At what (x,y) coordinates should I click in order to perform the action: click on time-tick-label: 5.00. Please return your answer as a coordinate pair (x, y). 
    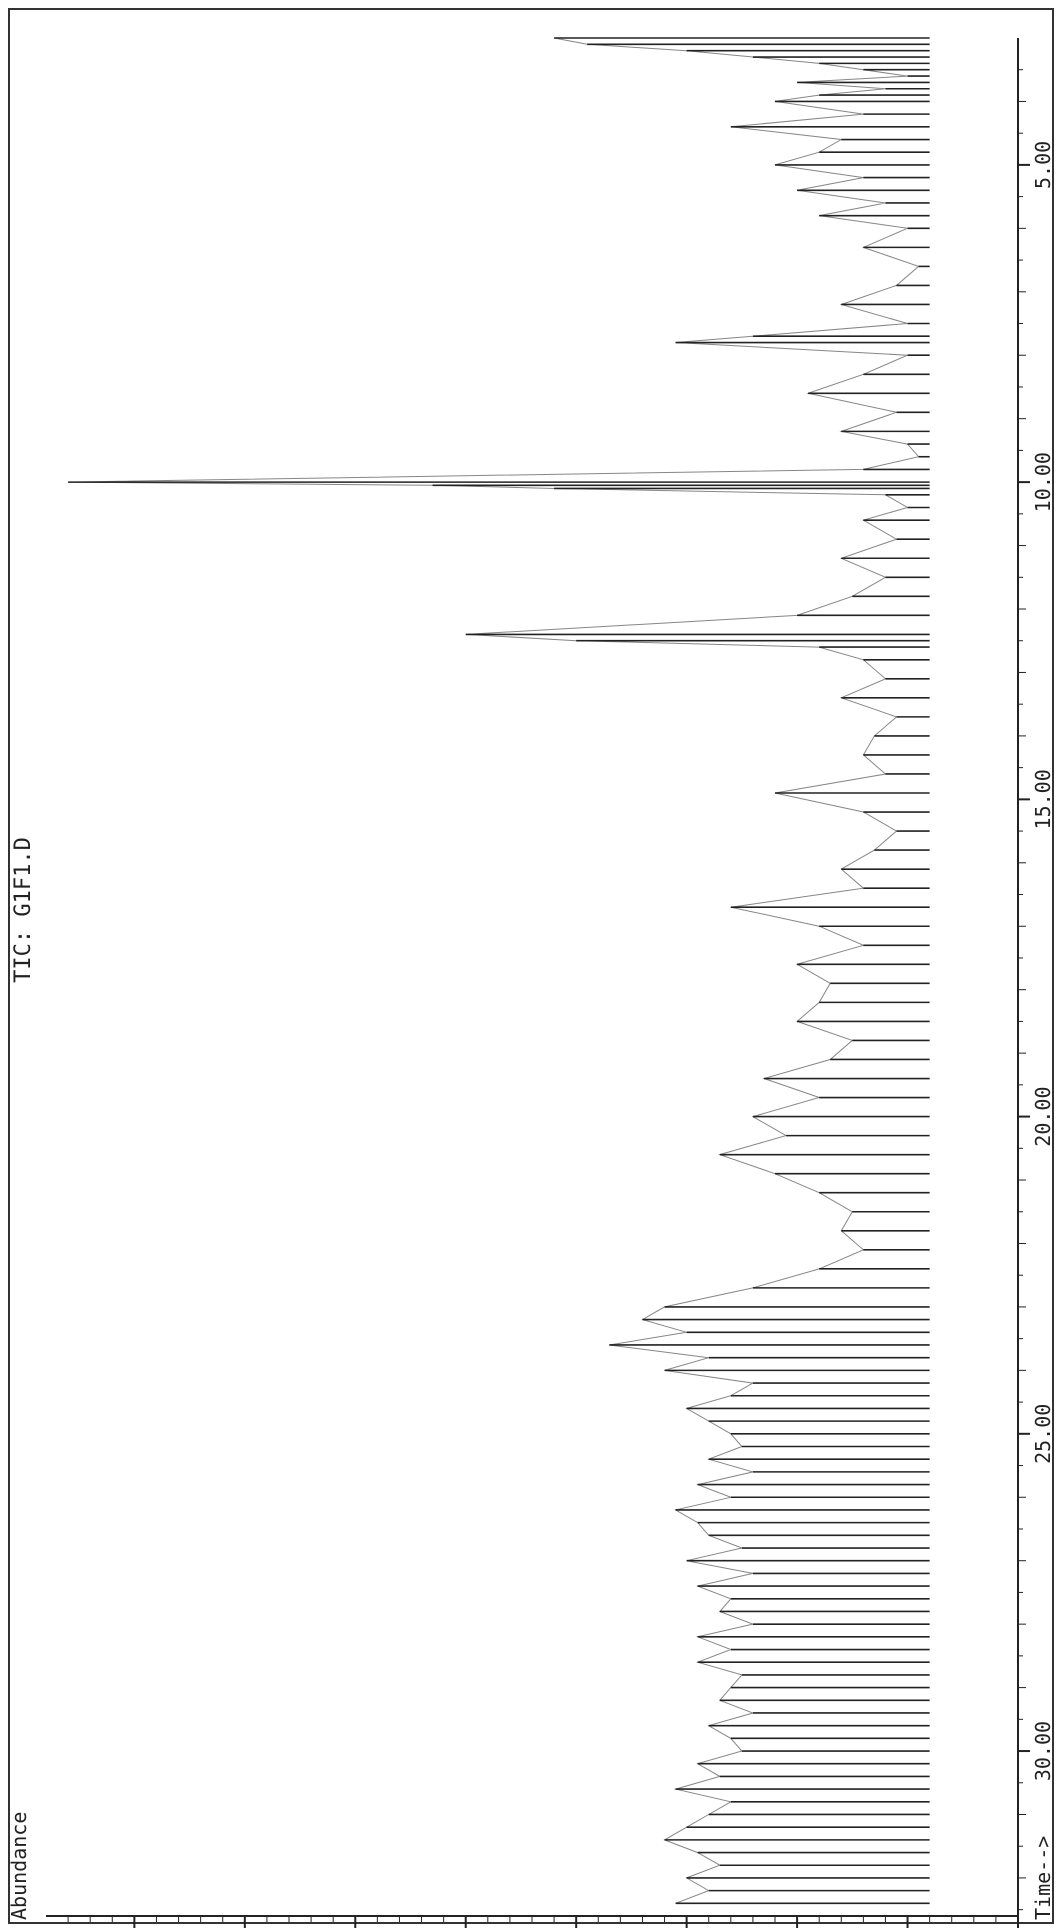
    Looking at the image, I should click on (1043, 165).